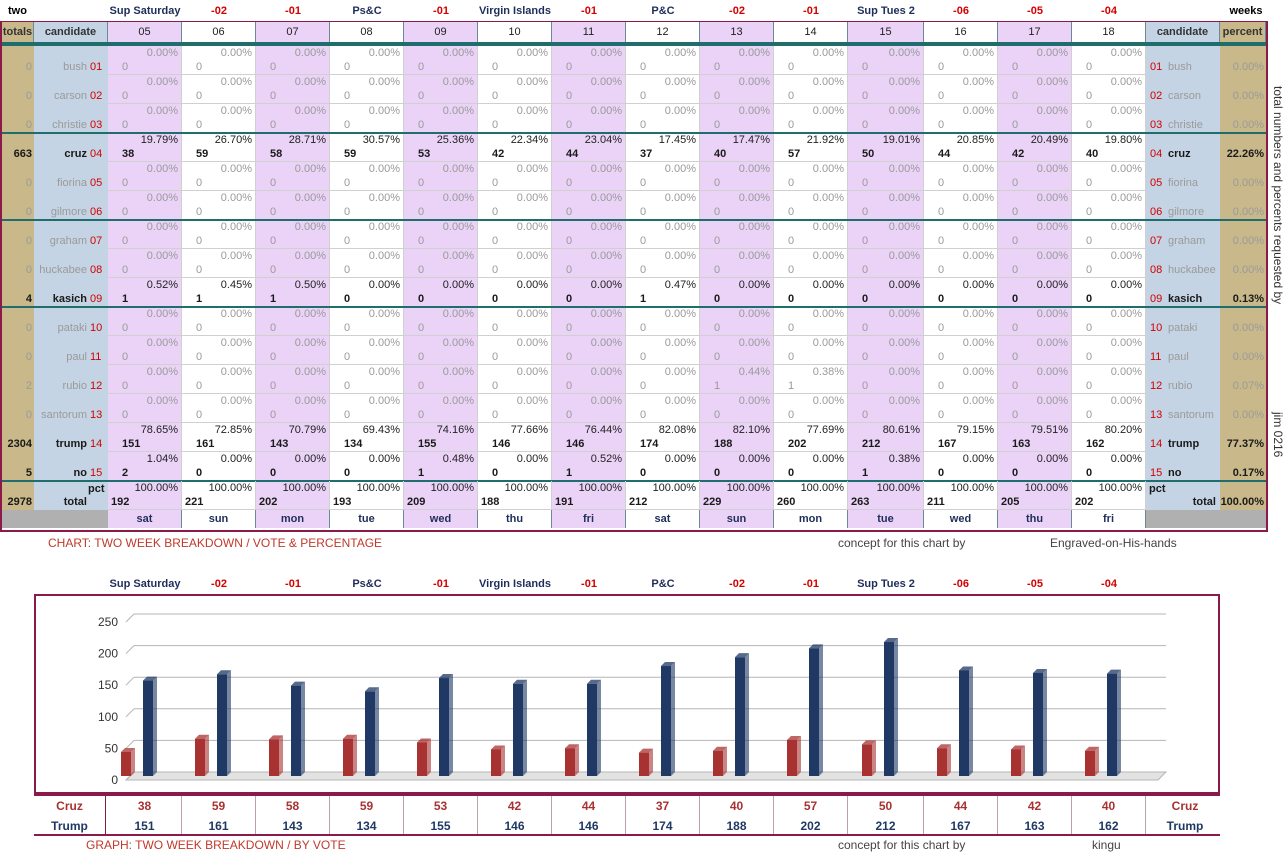 The image size is (1288, 855). What do you see at coordinates (1156, 183) in the screenshot?
I see `candidate-number-right: 05` at bounding box center [1156, 183].